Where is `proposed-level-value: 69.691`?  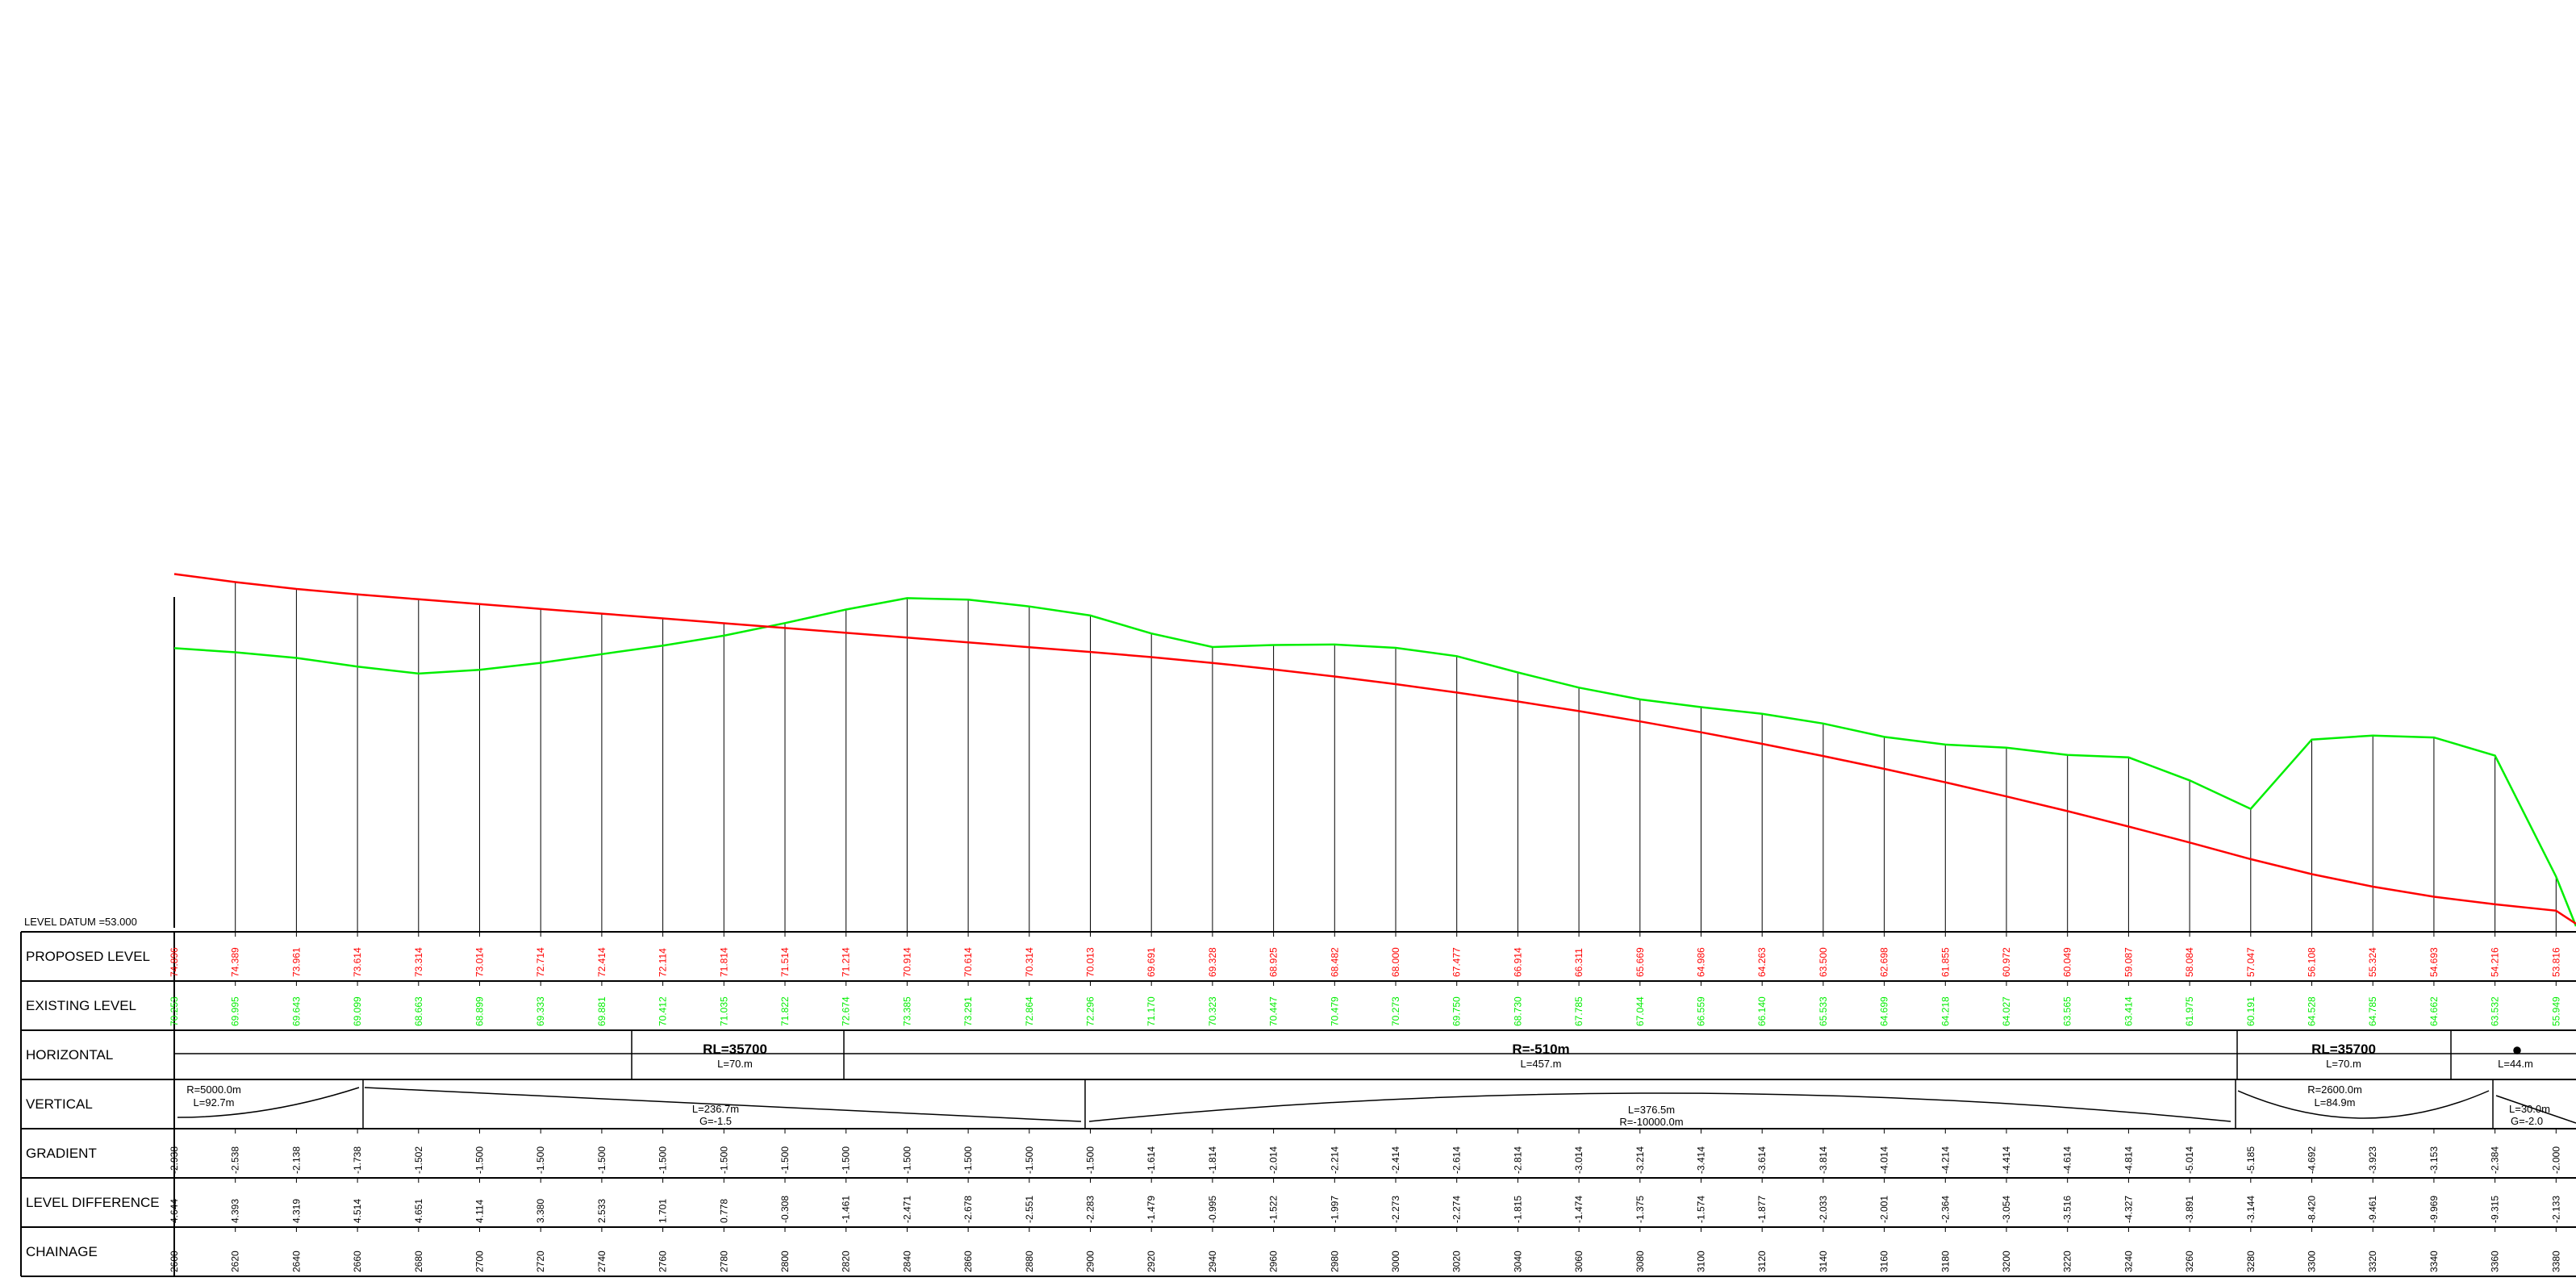
proposed-level-value: 69.691 is located at coordinates (1151, 962).